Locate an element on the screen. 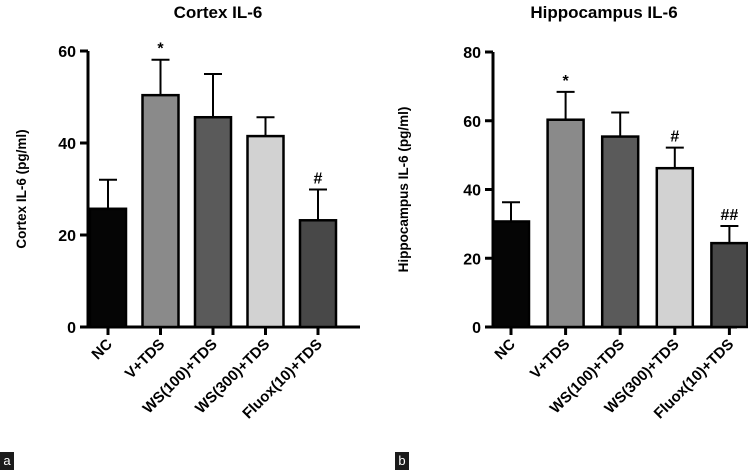  panel-label-a: a is located at coordinates (7, 461).